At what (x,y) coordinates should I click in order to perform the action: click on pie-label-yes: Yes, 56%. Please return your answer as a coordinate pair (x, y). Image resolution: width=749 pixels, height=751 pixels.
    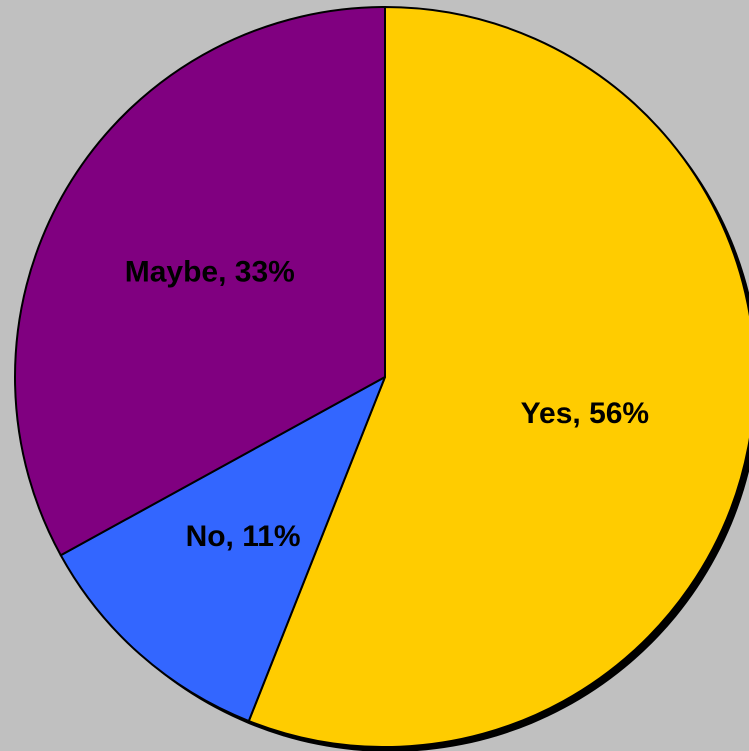
    Looking at the image, I should click on (585, 413).